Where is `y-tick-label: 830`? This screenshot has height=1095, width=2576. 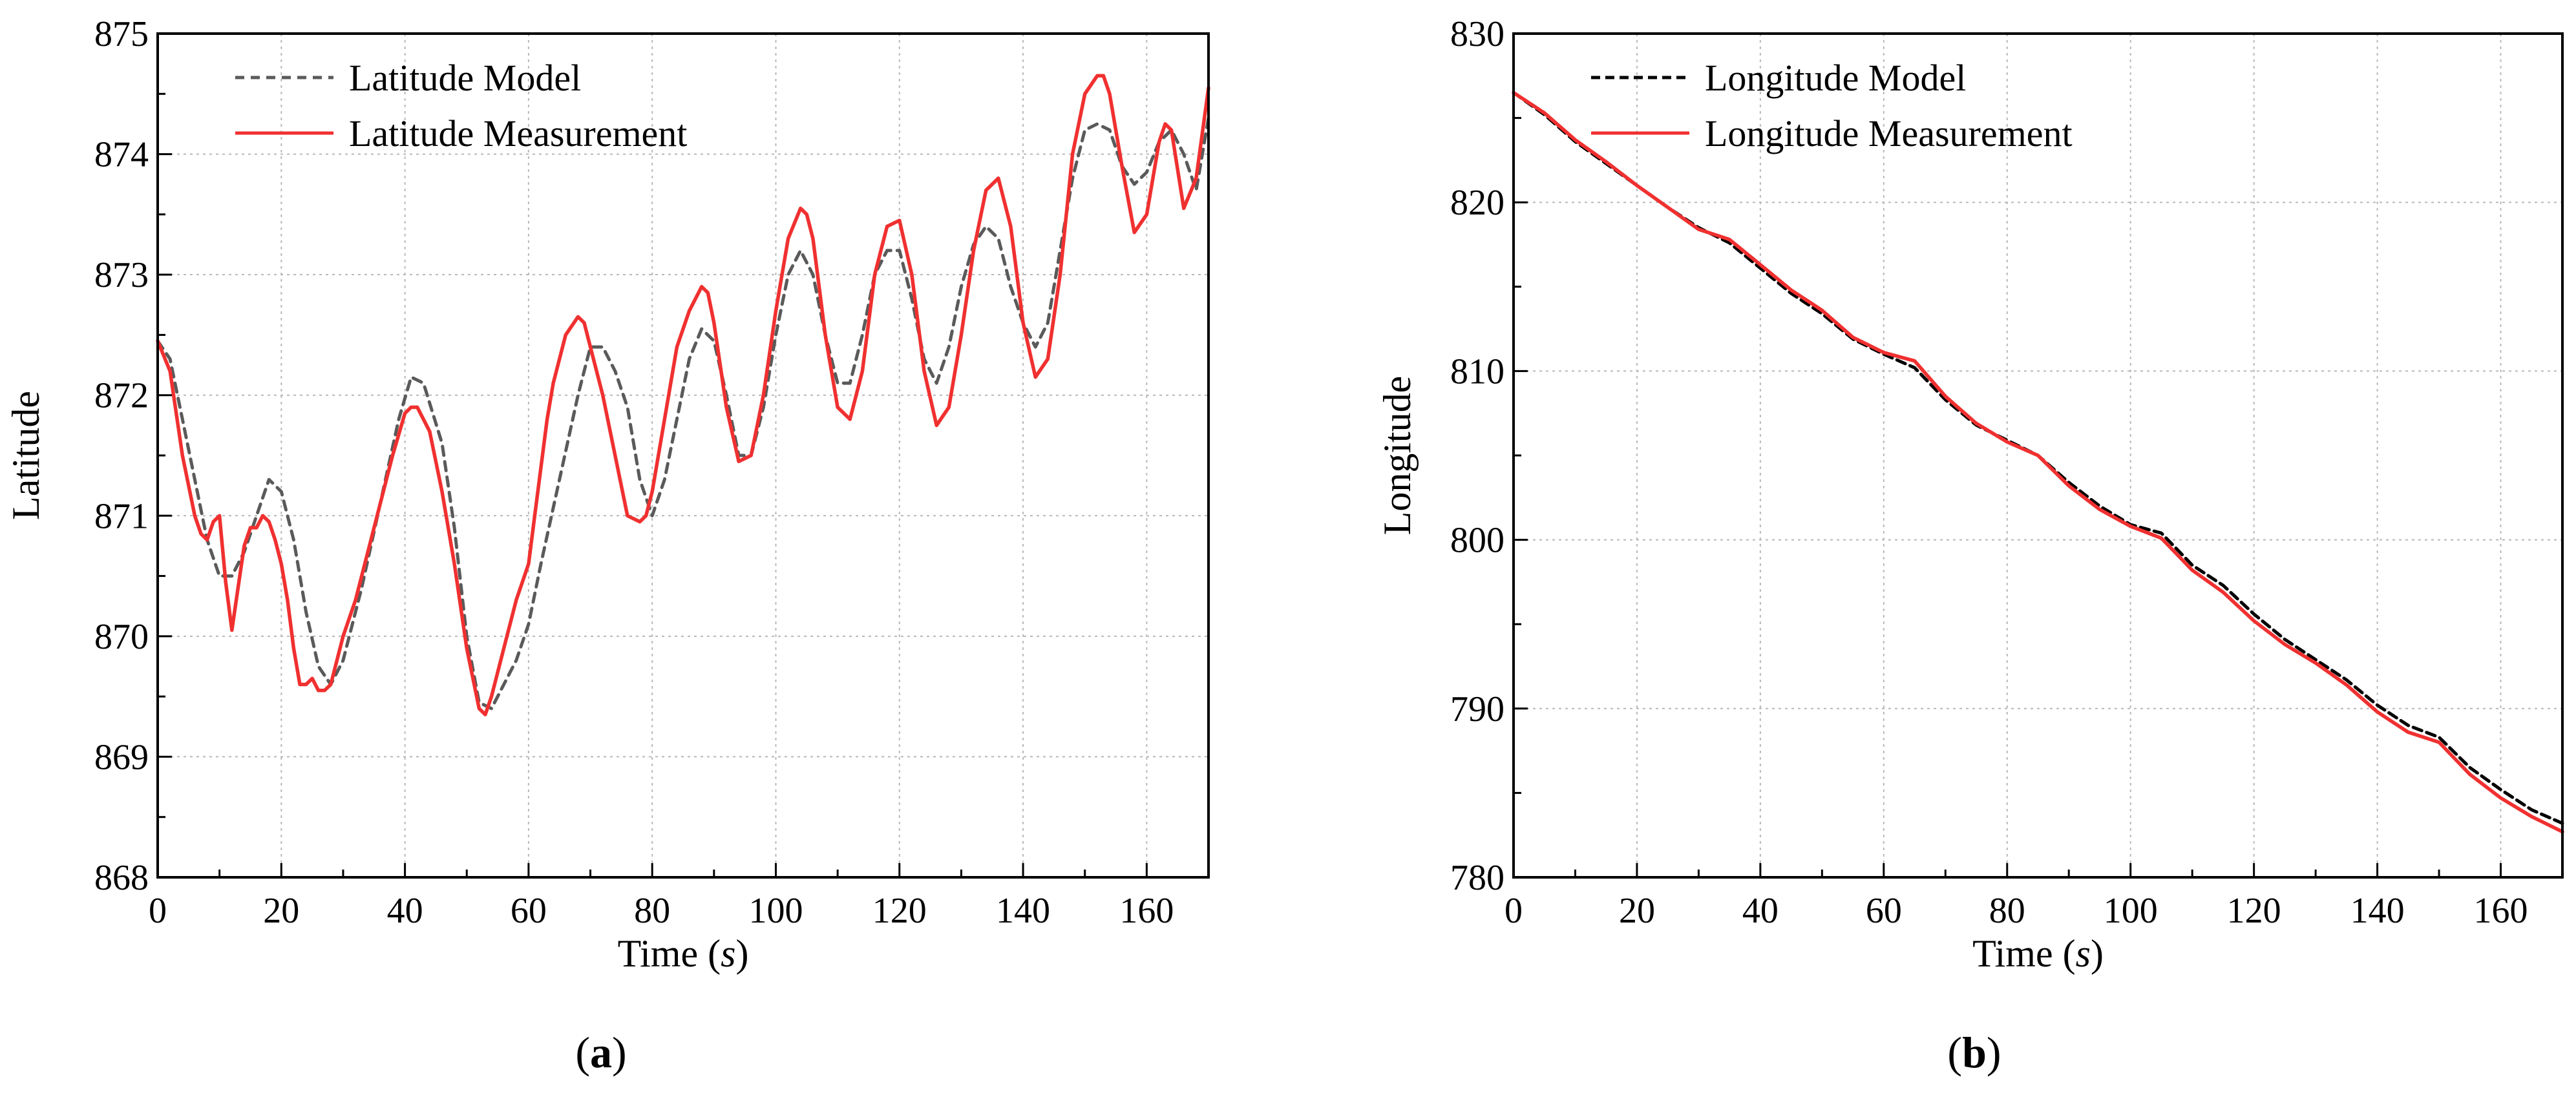
y-tick-label: 830 is located at coordinates (1477, 34).